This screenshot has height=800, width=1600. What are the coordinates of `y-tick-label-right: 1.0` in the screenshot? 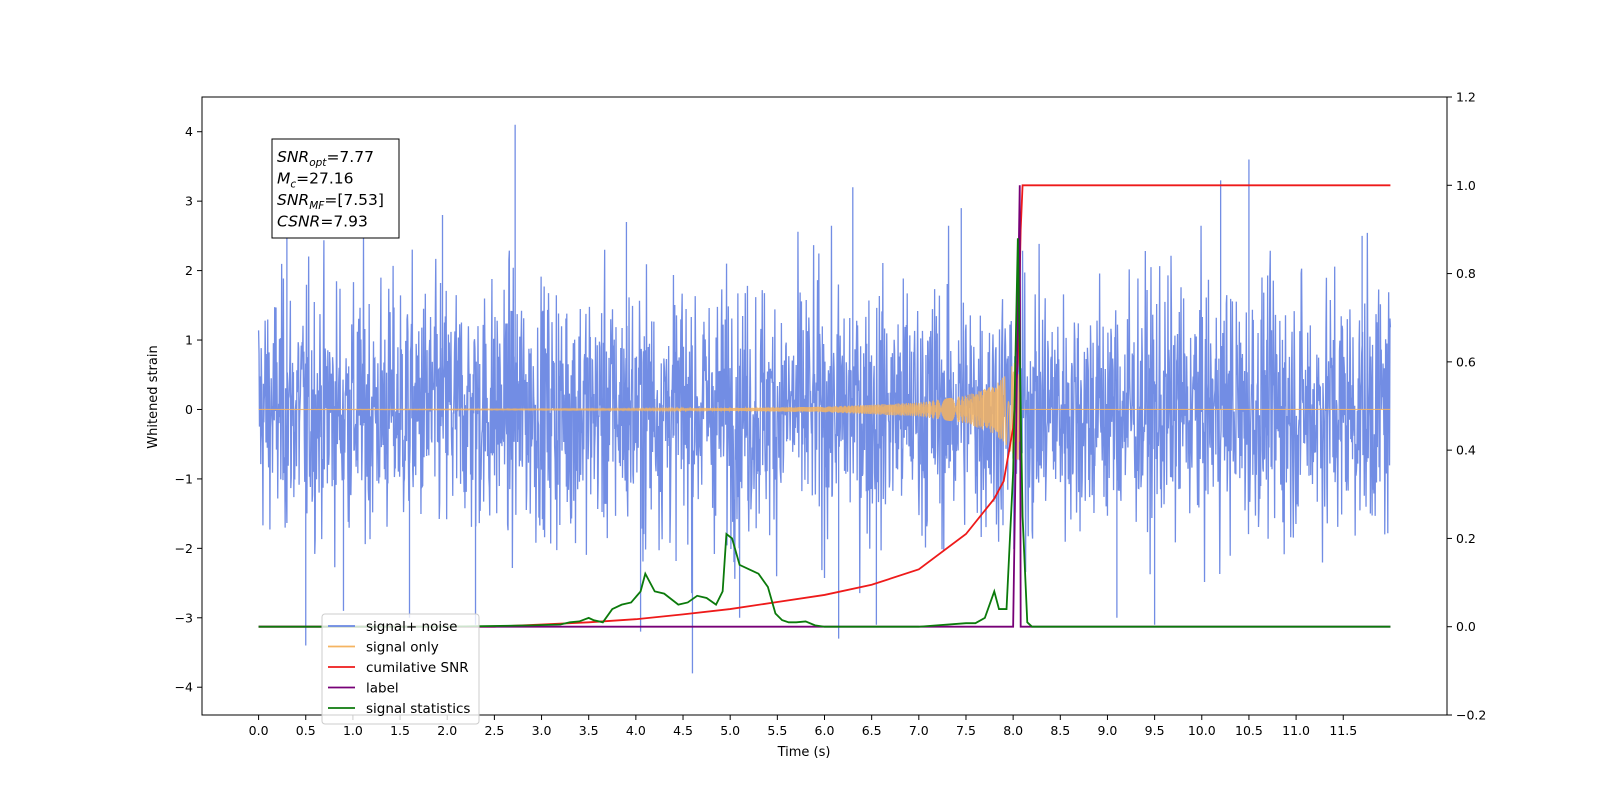 It's located at (1466, 185).